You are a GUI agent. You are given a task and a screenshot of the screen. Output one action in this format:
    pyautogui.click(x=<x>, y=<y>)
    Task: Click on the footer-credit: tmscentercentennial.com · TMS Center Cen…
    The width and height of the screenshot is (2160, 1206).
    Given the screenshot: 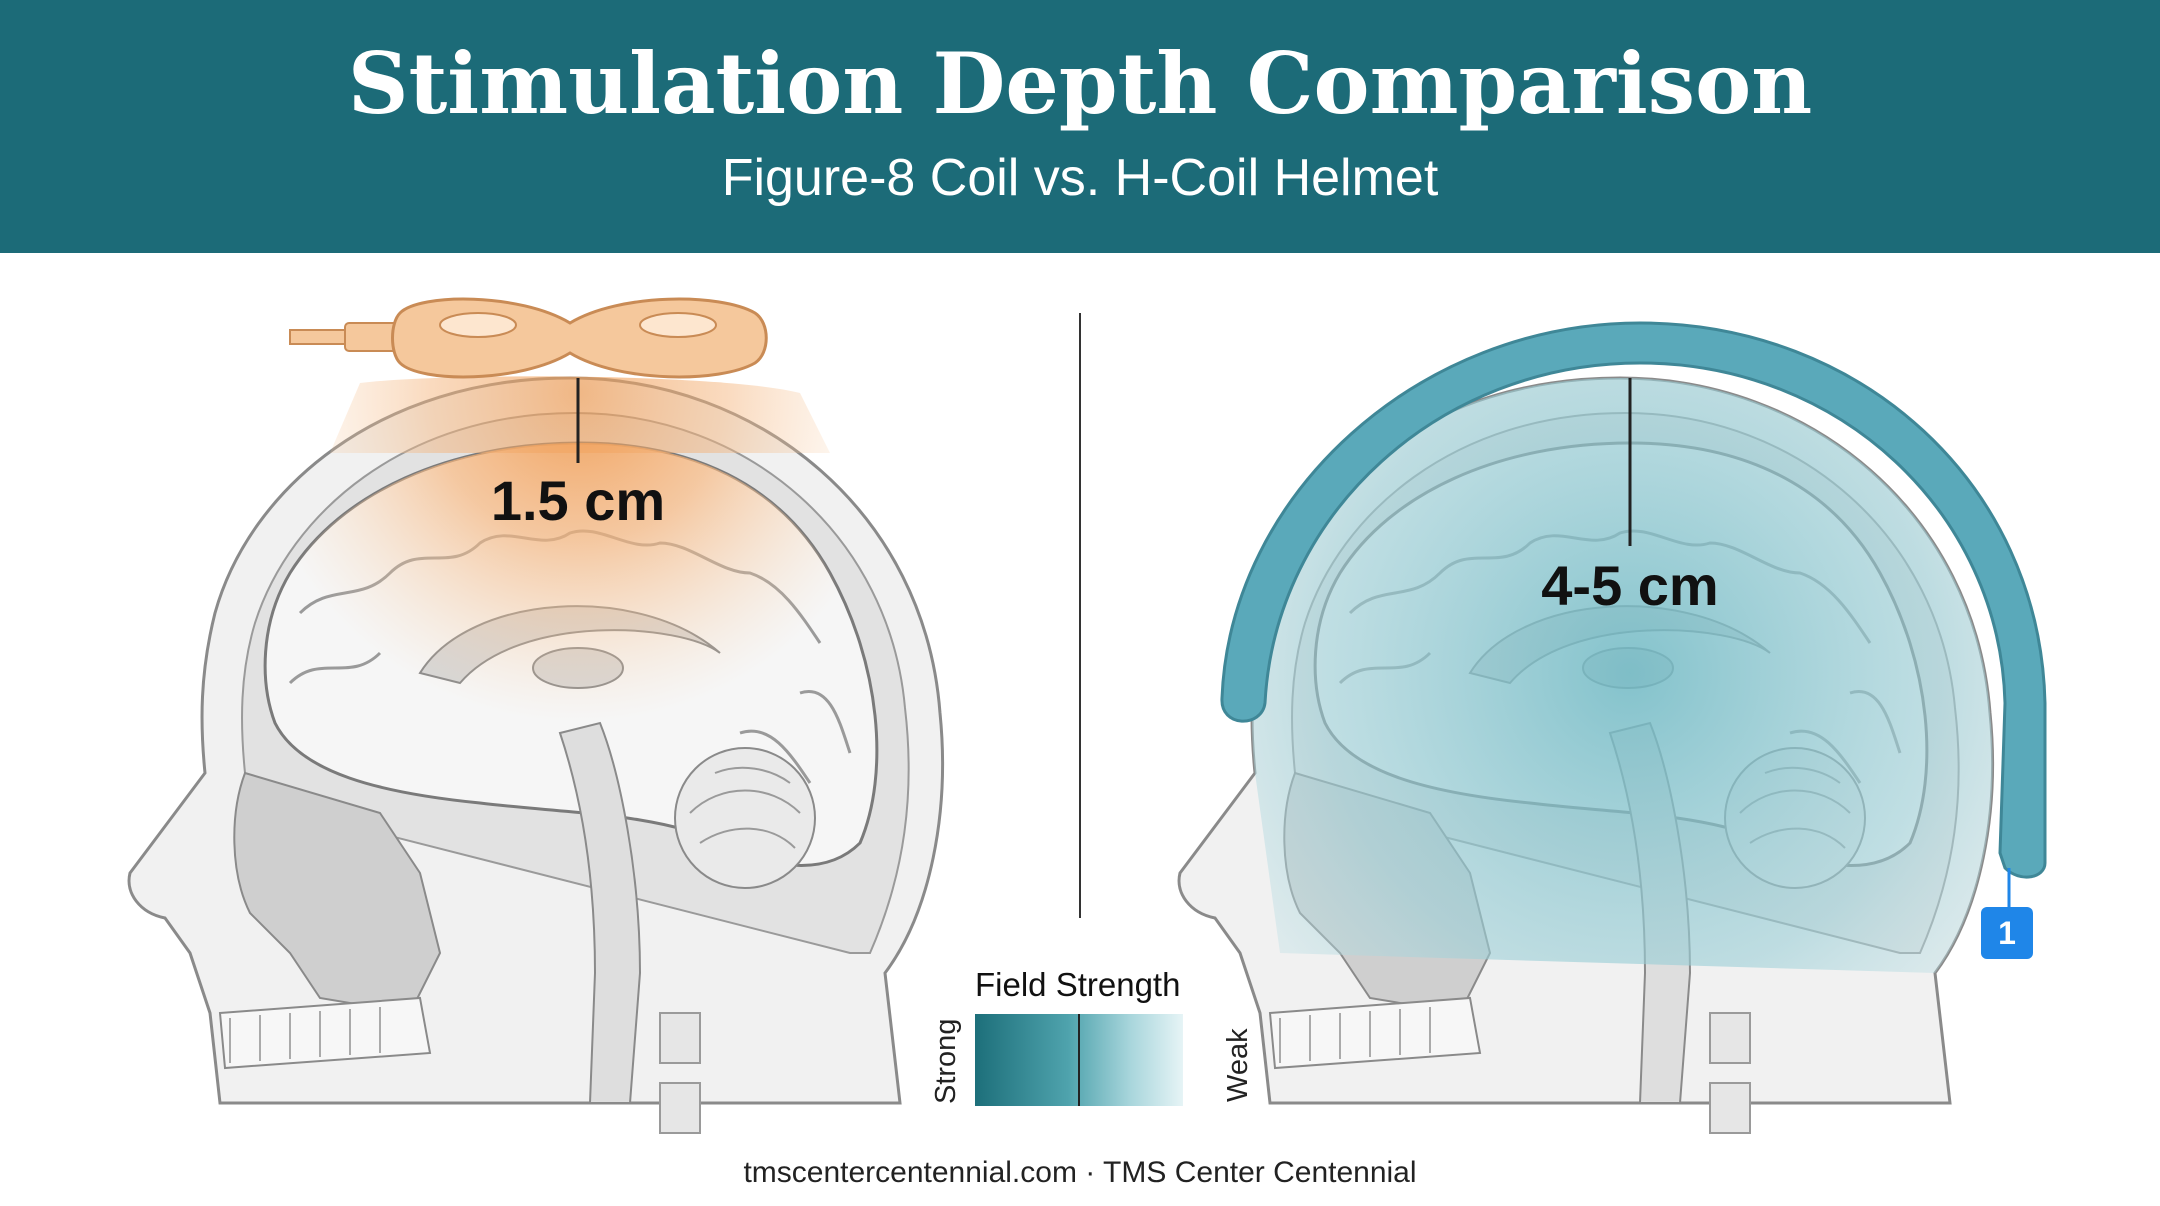 What is the action you would take?
    pyautogui.click(x=1080, y=1172)
    